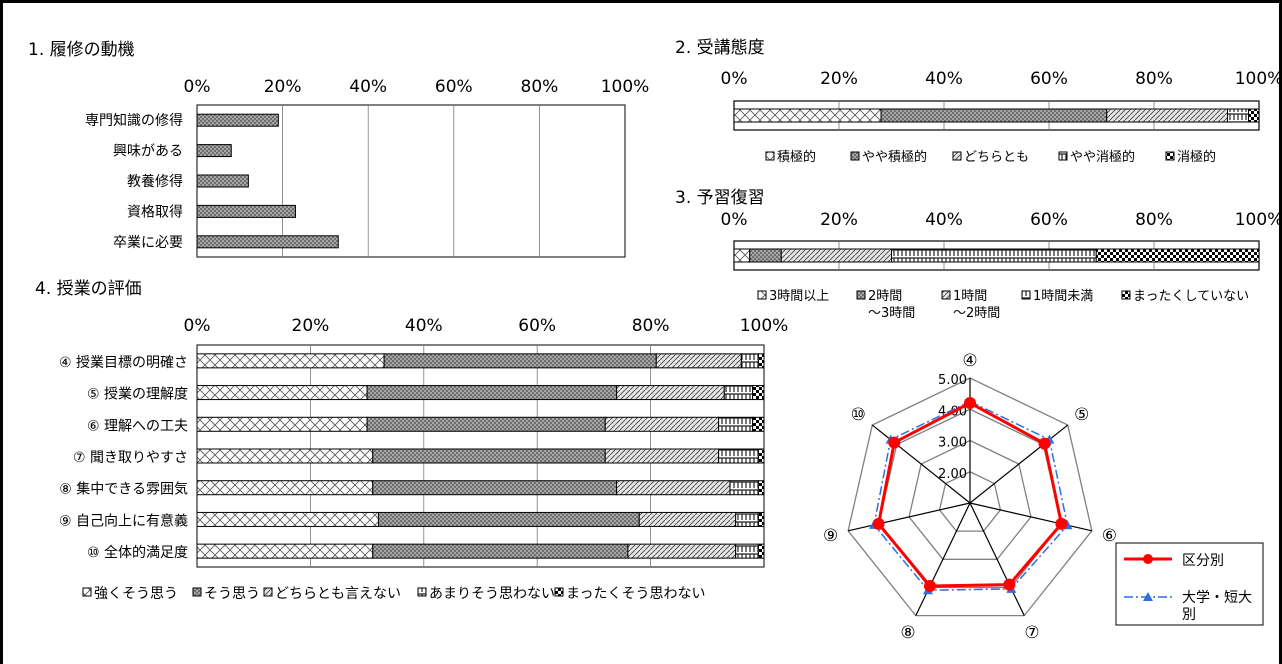 This screenshot has width=1282, height=664. I want to click on c2-tick-label: 40%, so click(944, 79).